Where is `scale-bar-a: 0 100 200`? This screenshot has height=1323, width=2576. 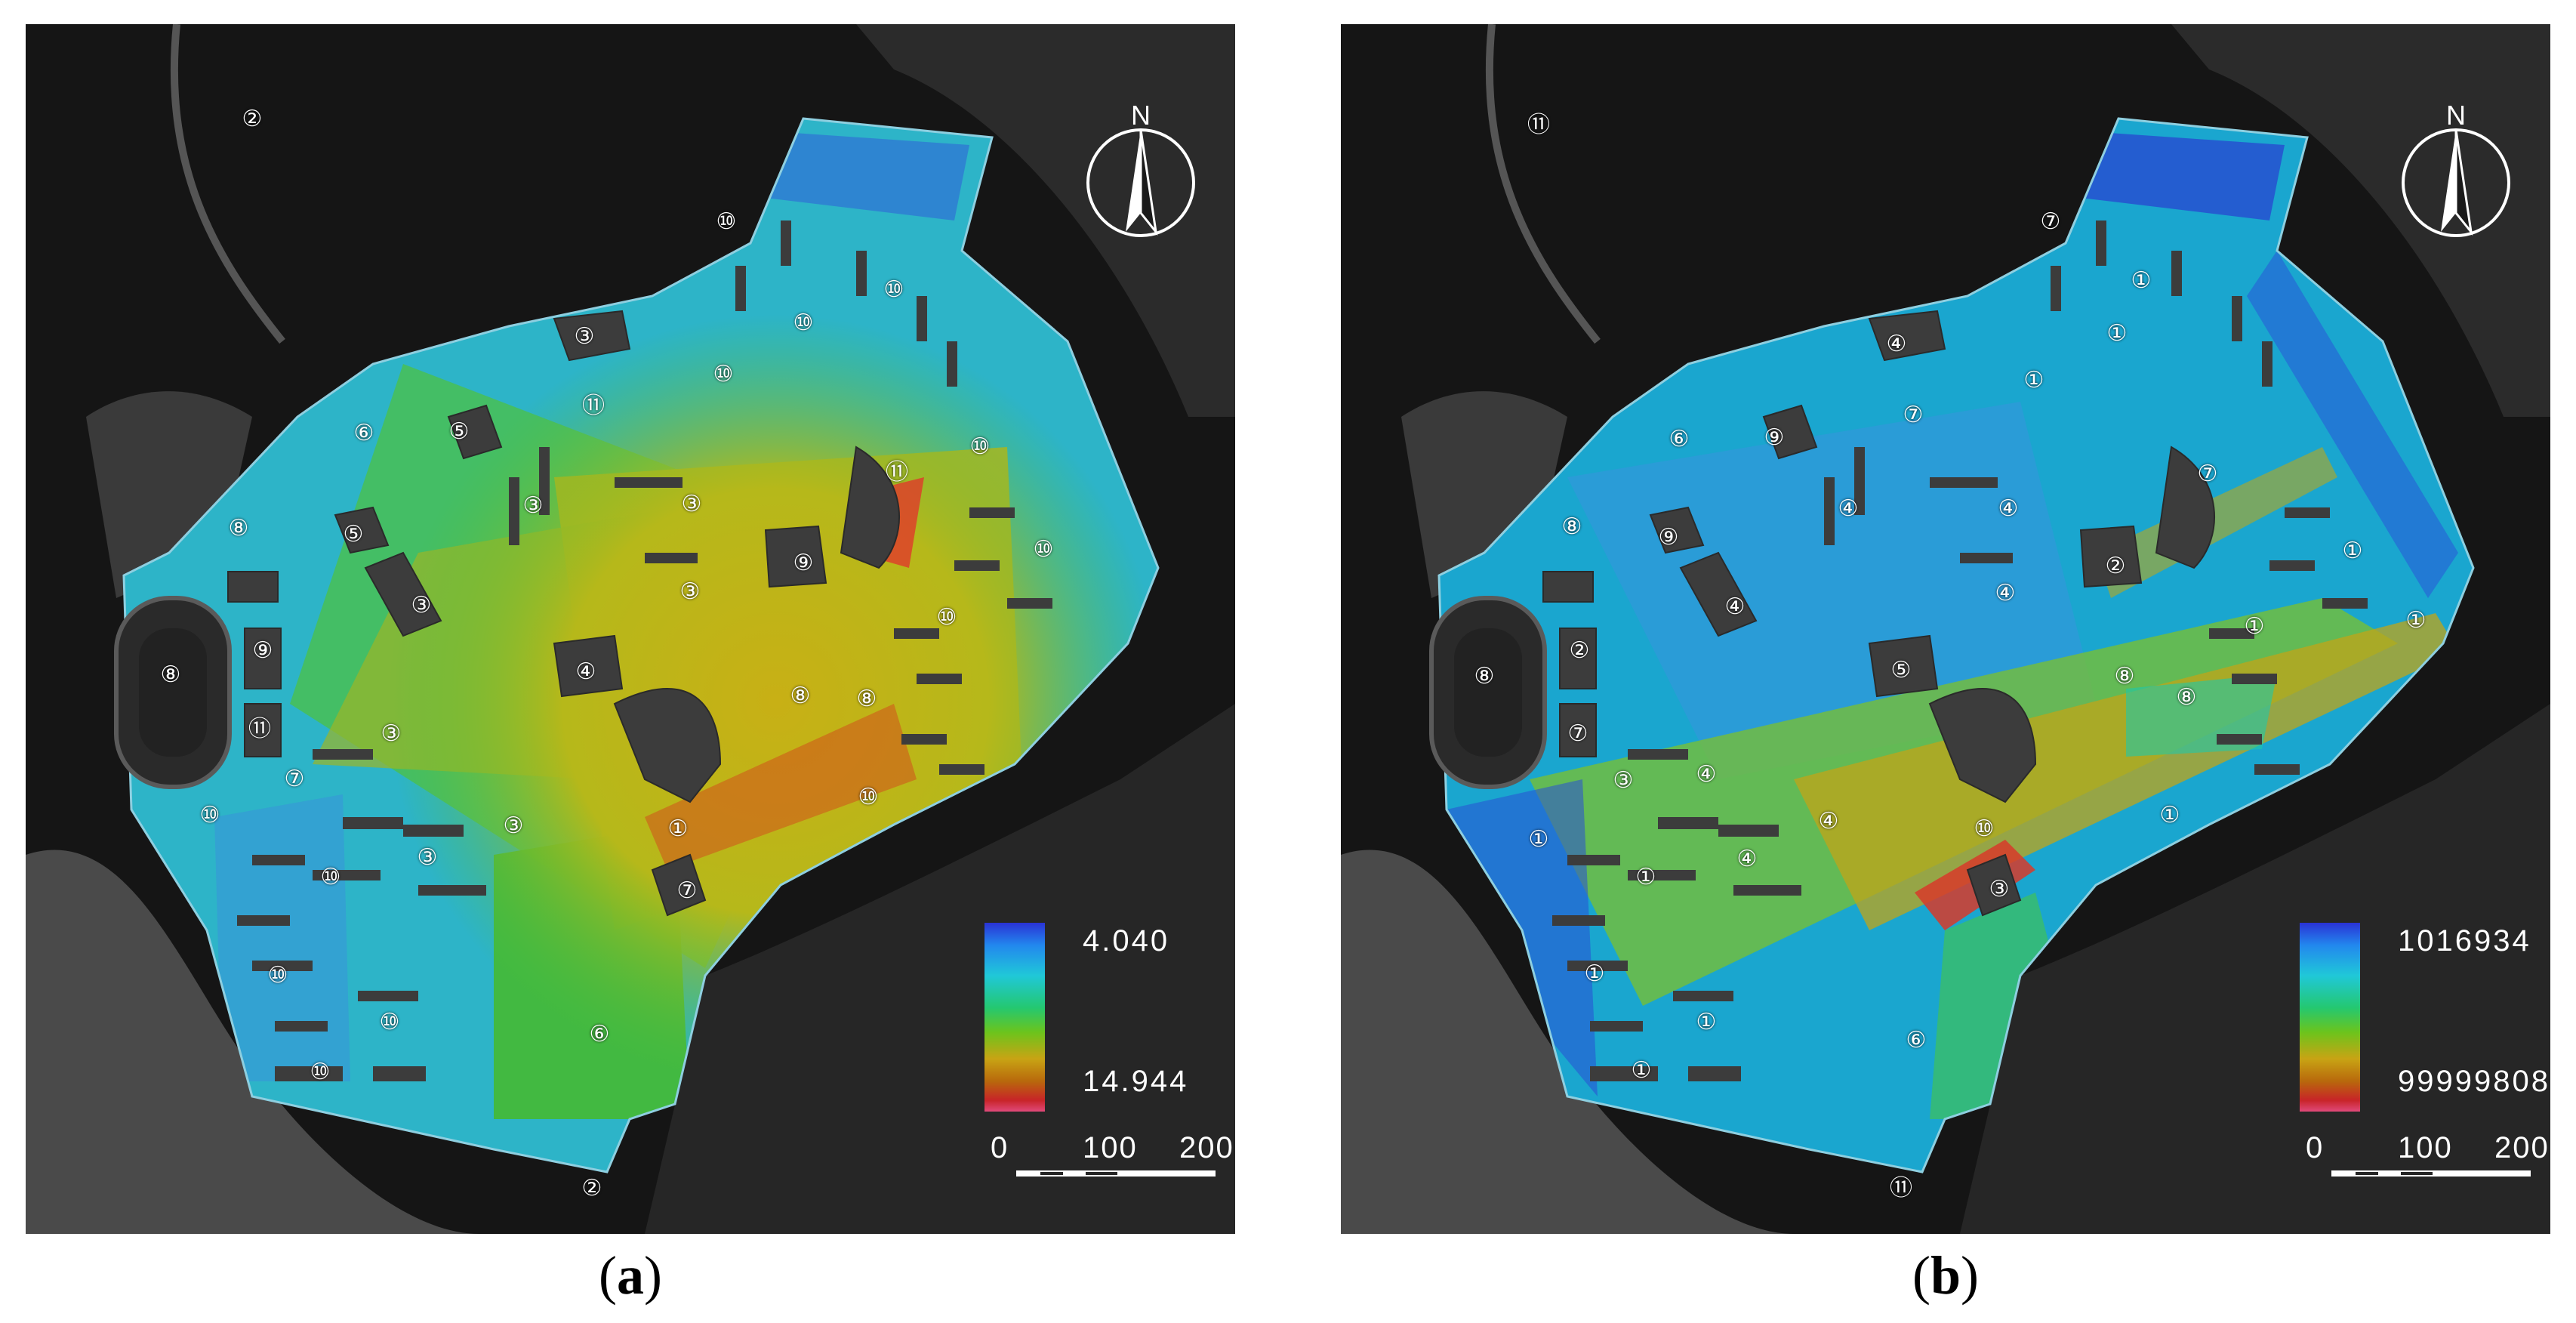 scale-bar-a: 0 100 200 is located at coordinates (1105, 1157).